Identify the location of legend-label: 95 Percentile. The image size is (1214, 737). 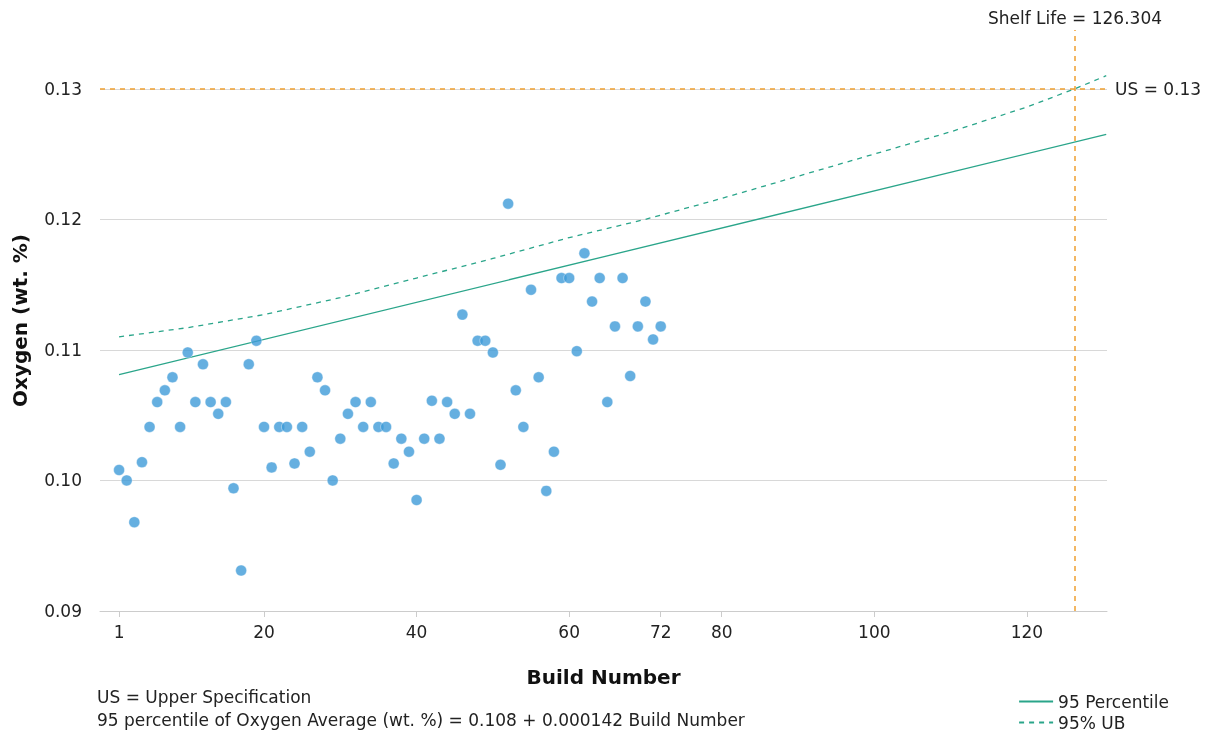
(1114, 701).